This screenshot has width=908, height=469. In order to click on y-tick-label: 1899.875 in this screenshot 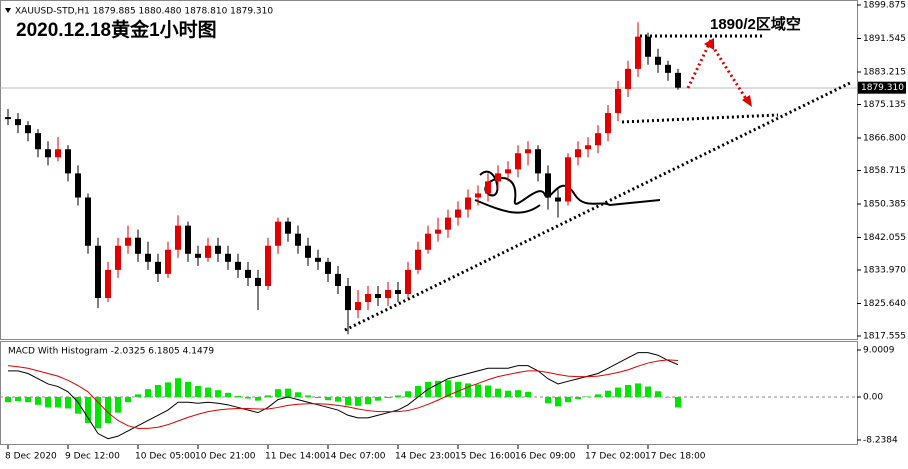, I will do `click(884, 6)`.